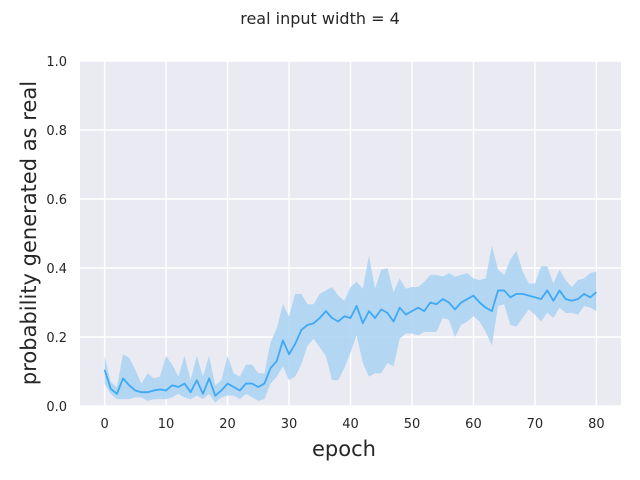  I want to click on y-tick-label: 0.6, so click(56, 200).